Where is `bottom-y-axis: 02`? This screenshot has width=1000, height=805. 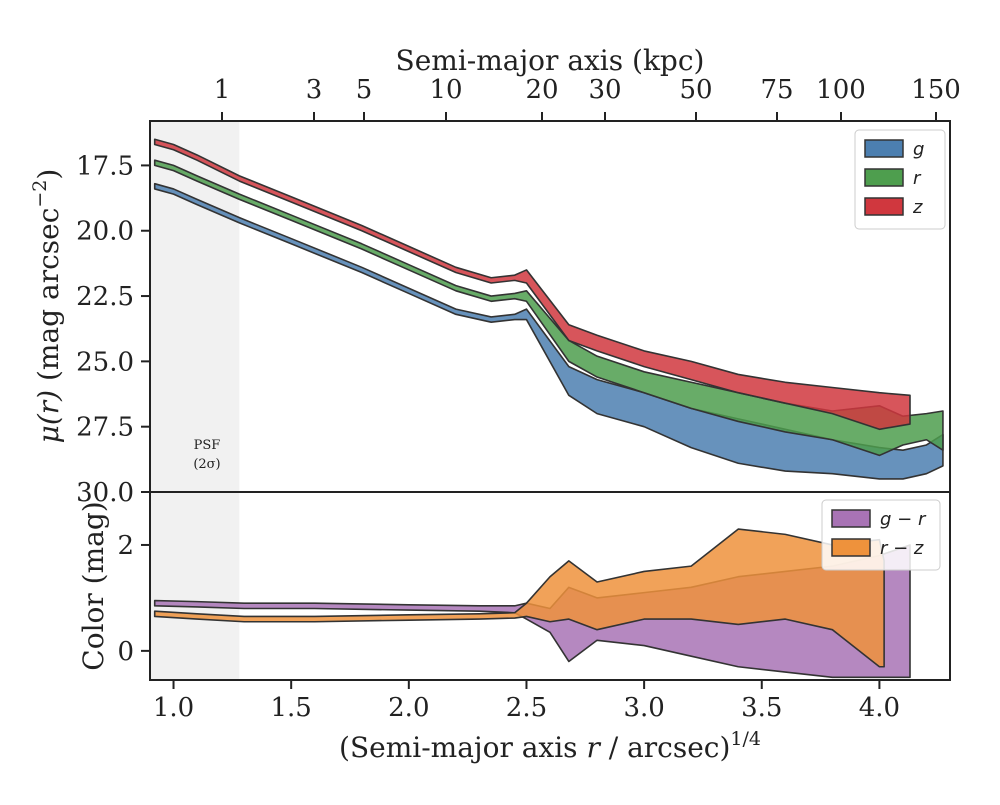 bottom-y-axis: 02 is located at coordinates (133, 599).